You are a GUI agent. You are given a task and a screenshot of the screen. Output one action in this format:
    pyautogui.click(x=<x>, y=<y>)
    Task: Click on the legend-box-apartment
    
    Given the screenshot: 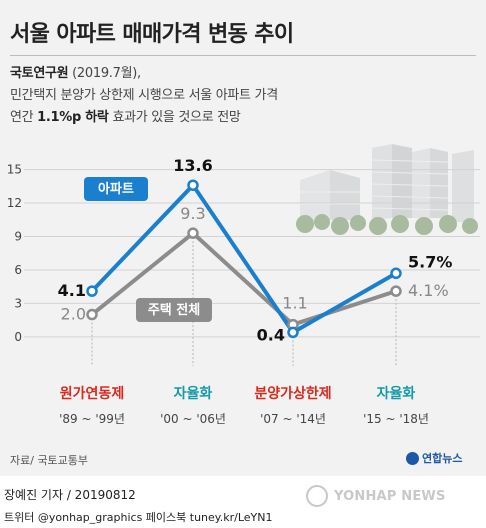 What is the action you would take?
    pyautogui.click(x=116, y=189)
    